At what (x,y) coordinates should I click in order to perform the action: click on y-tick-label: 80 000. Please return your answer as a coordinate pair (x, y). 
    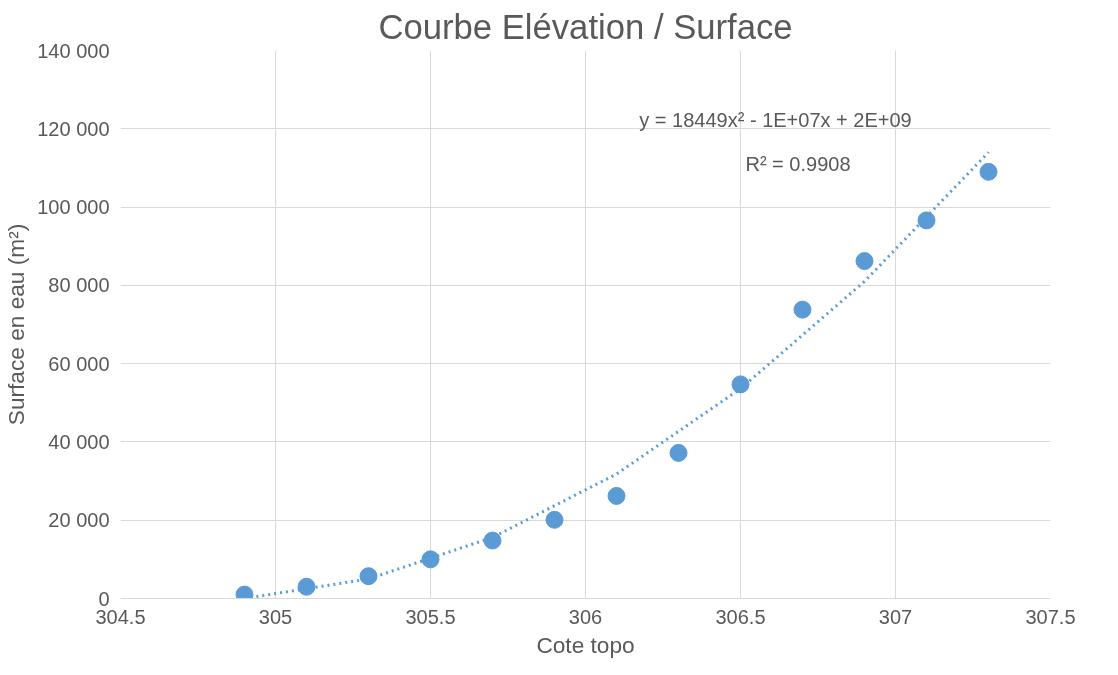
    Looking at the image, I should click on (79, 285).